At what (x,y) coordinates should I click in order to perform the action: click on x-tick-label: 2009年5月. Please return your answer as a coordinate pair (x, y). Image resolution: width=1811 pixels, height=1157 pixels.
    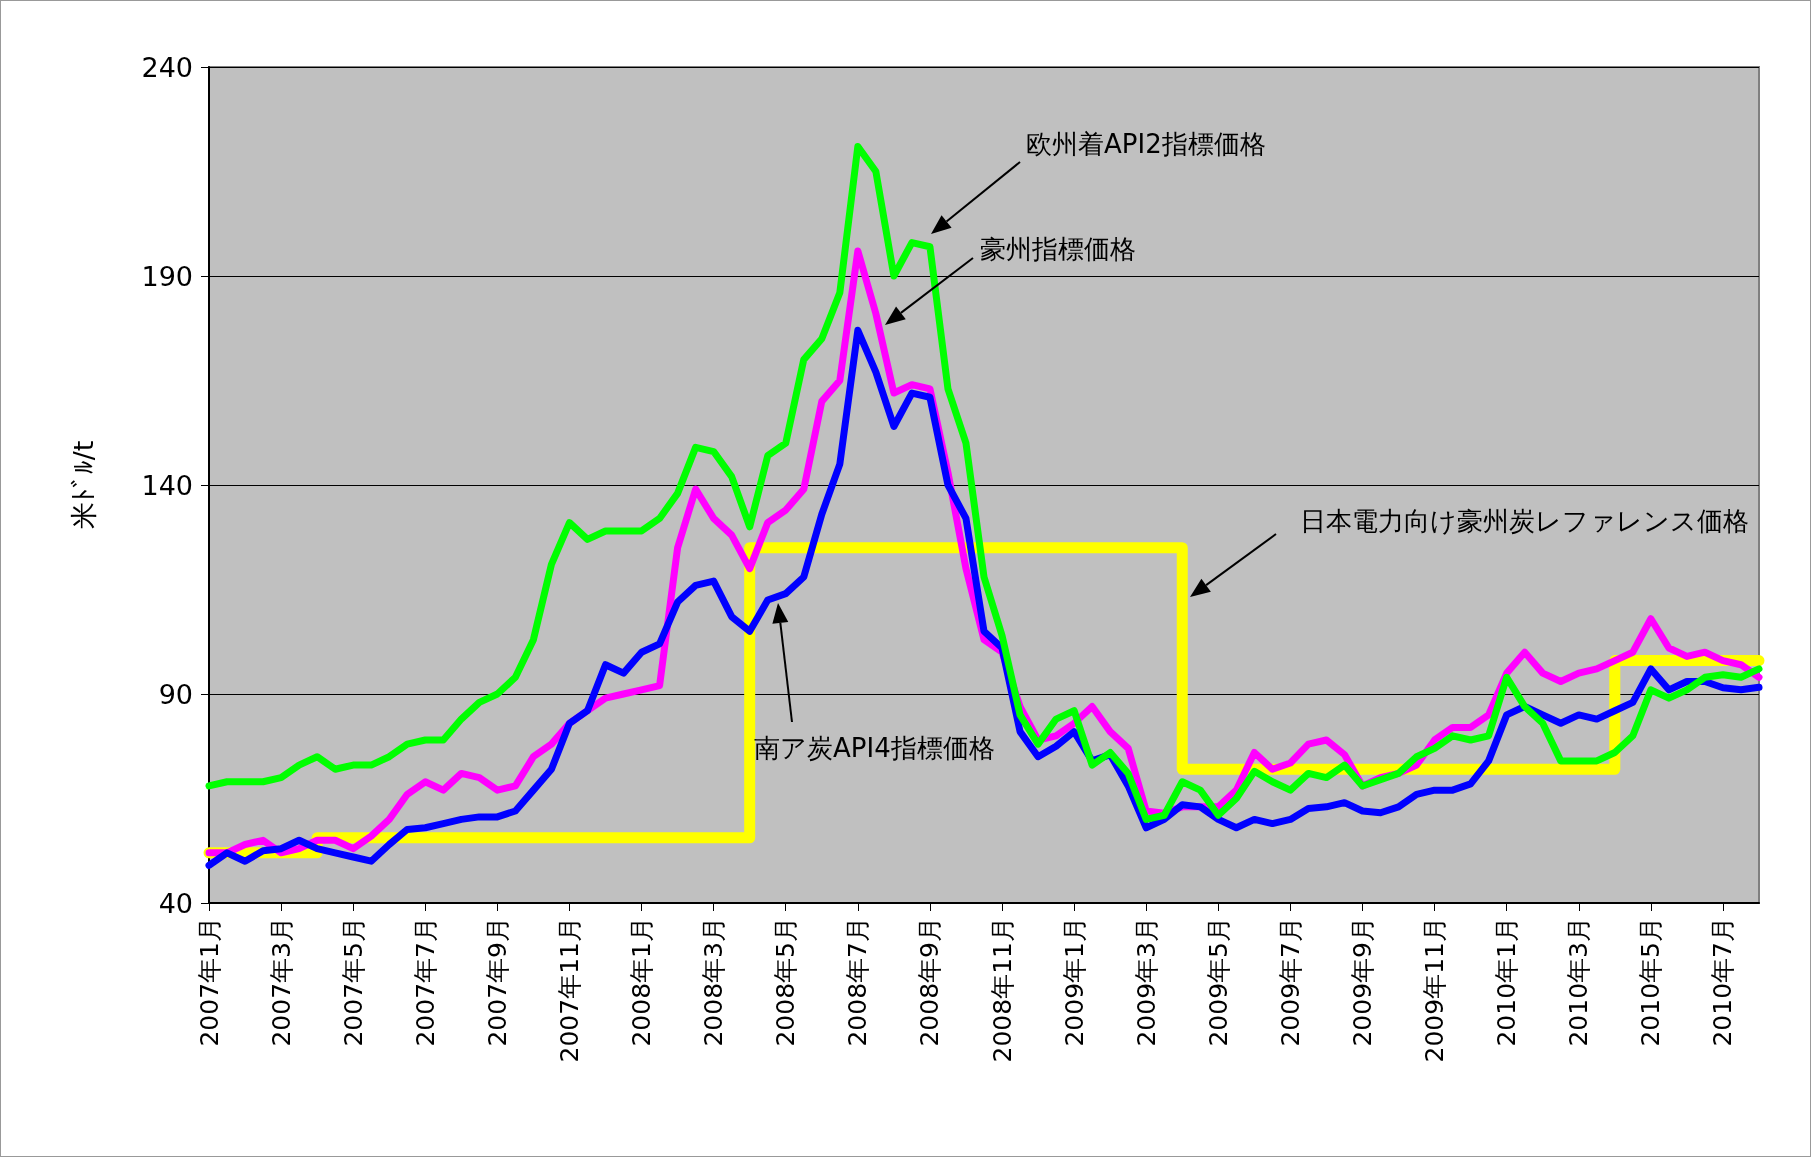
    Looking at the image, I should click on (1218, 982).